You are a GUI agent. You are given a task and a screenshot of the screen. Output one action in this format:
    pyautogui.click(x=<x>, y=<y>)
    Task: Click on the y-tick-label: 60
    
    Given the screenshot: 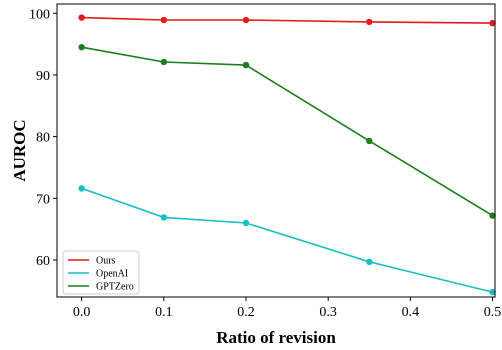 What is the action you would take?
    pyautogui.click(x=43, y=261)
    